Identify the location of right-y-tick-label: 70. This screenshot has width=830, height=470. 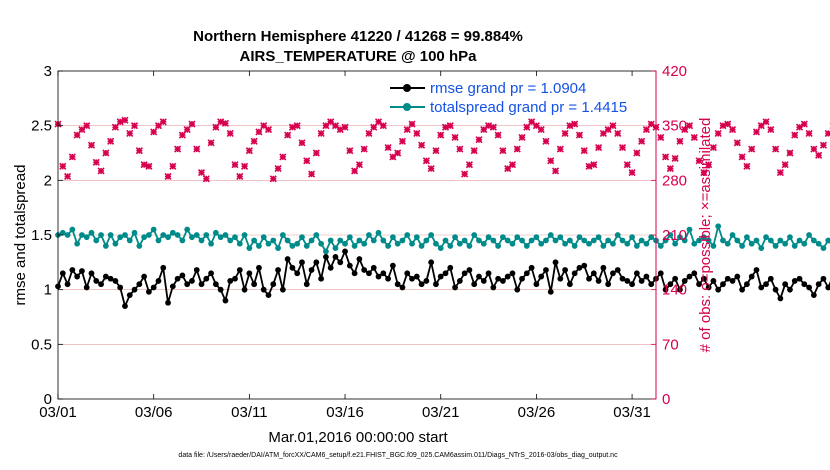
(670, 344).